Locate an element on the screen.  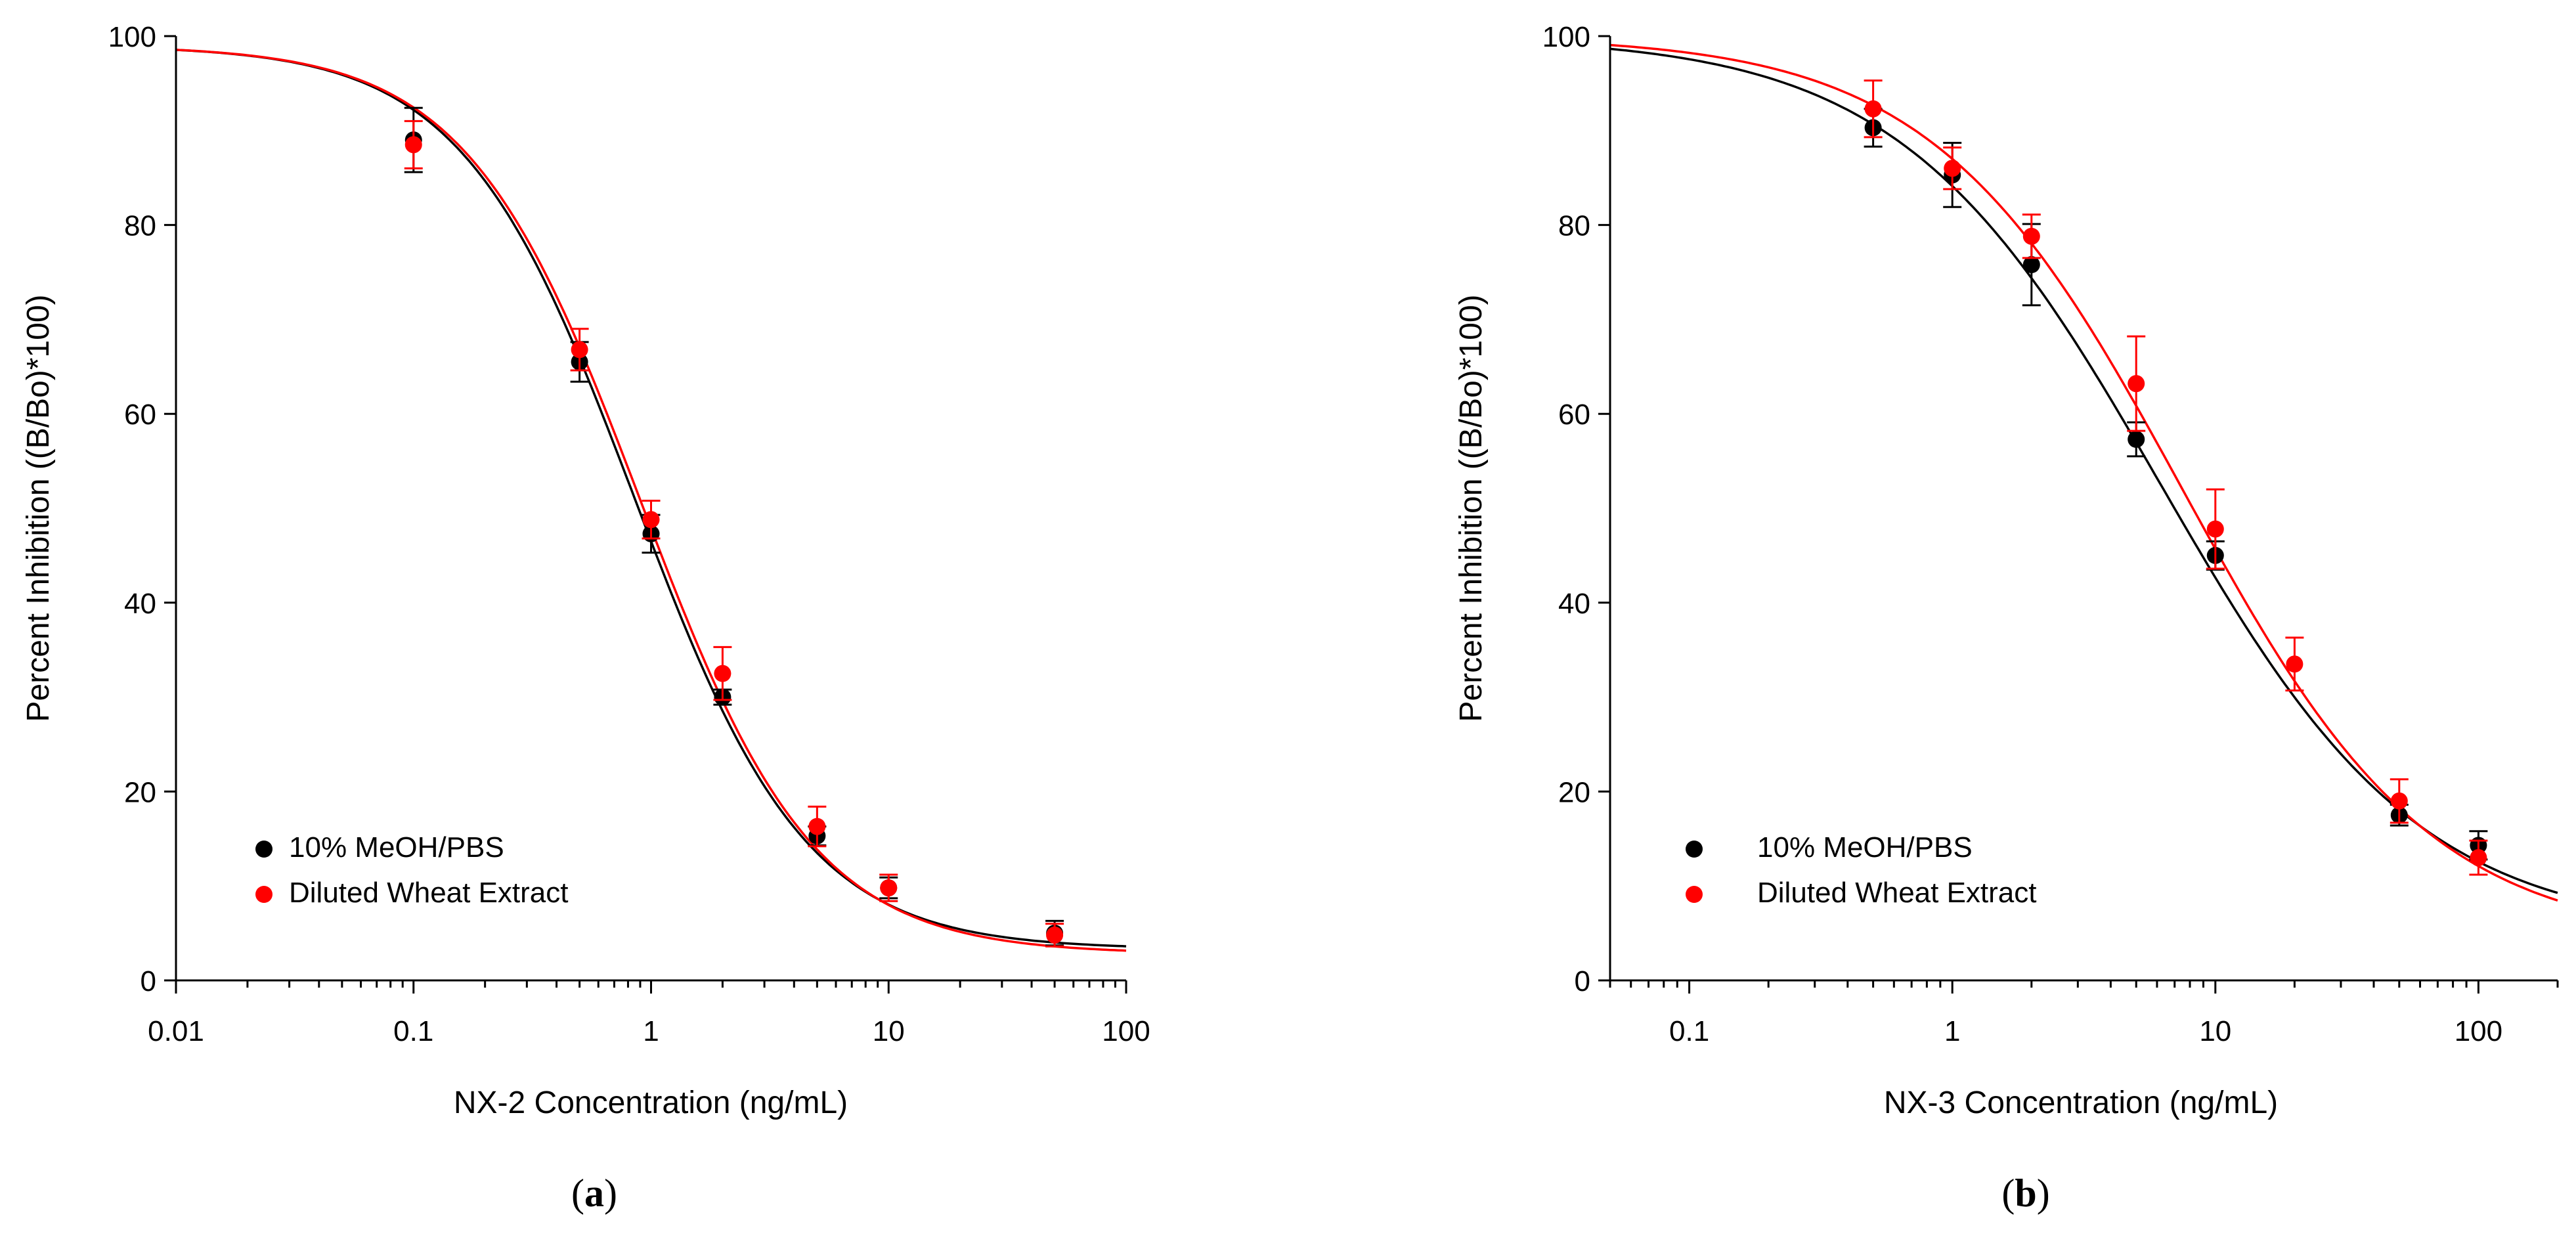
x-tick-label: 0.01 is located at coordinates (176, 1031).